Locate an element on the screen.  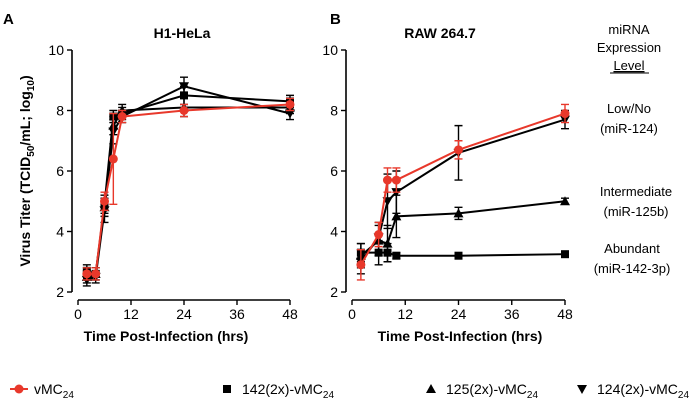
level-low-name: Low/No is located at coordinates (629, 108).